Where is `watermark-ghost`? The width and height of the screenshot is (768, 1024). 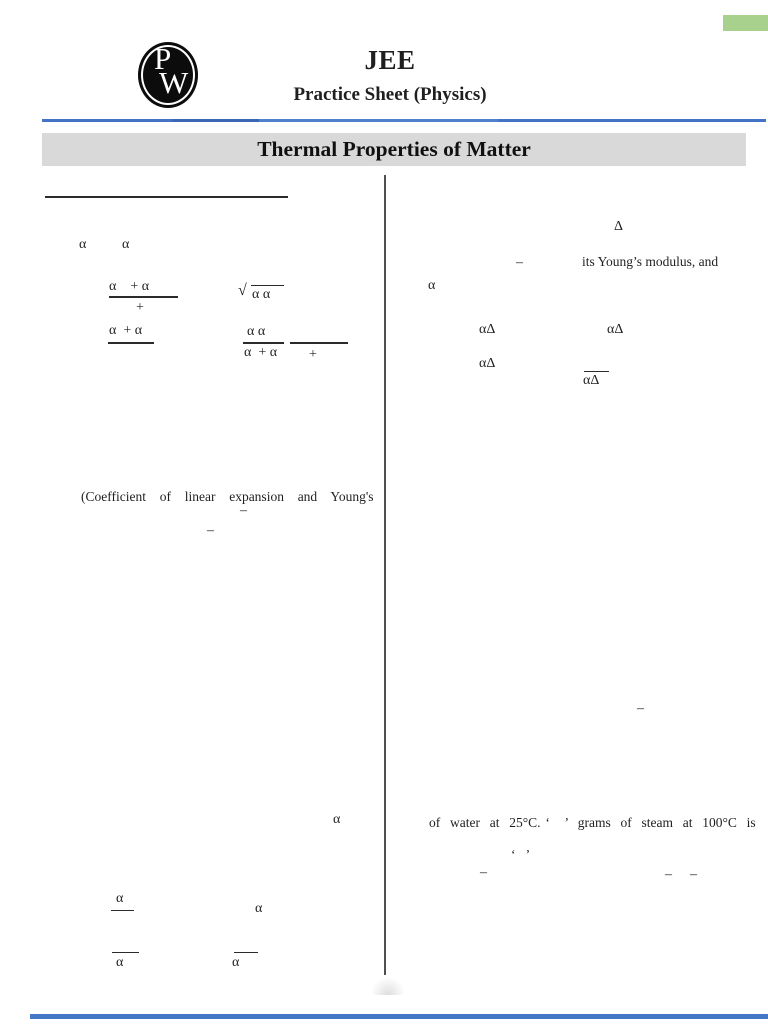
watermark-ghost is located at coordinates (388, 986).